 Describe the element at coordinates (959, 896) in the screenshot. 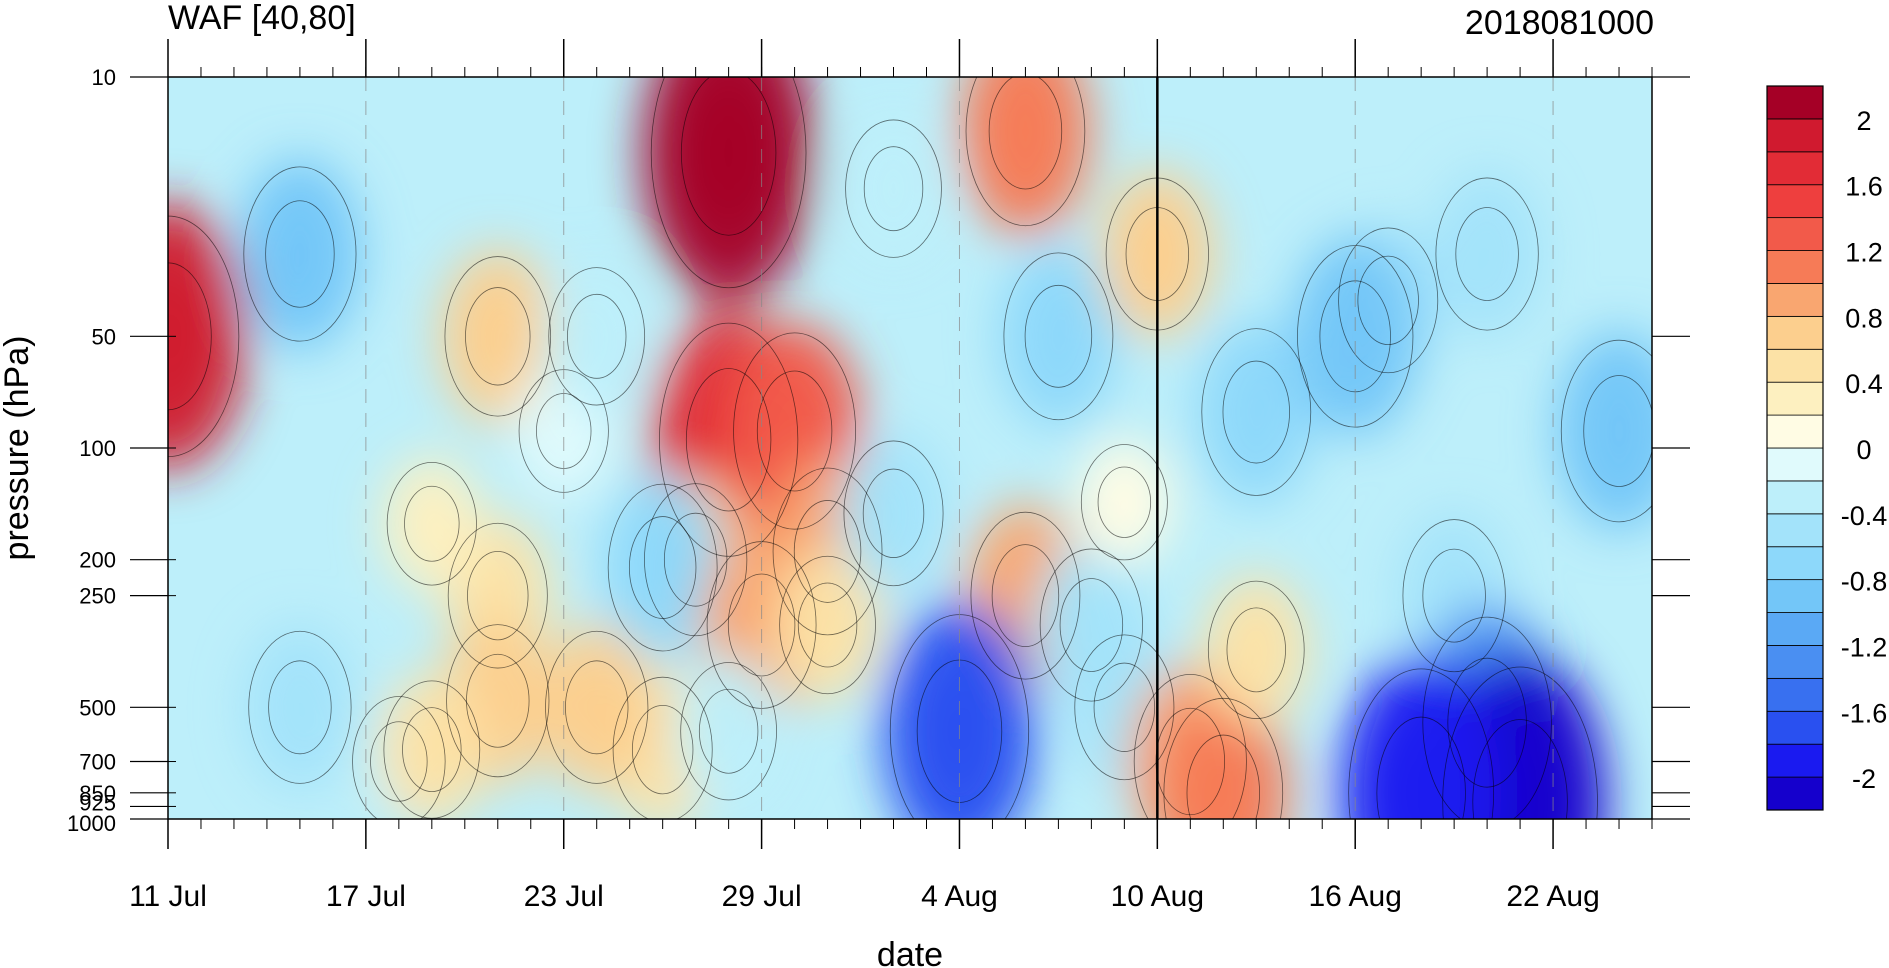

I see `x-tick-label: 4 Aug` at that location.